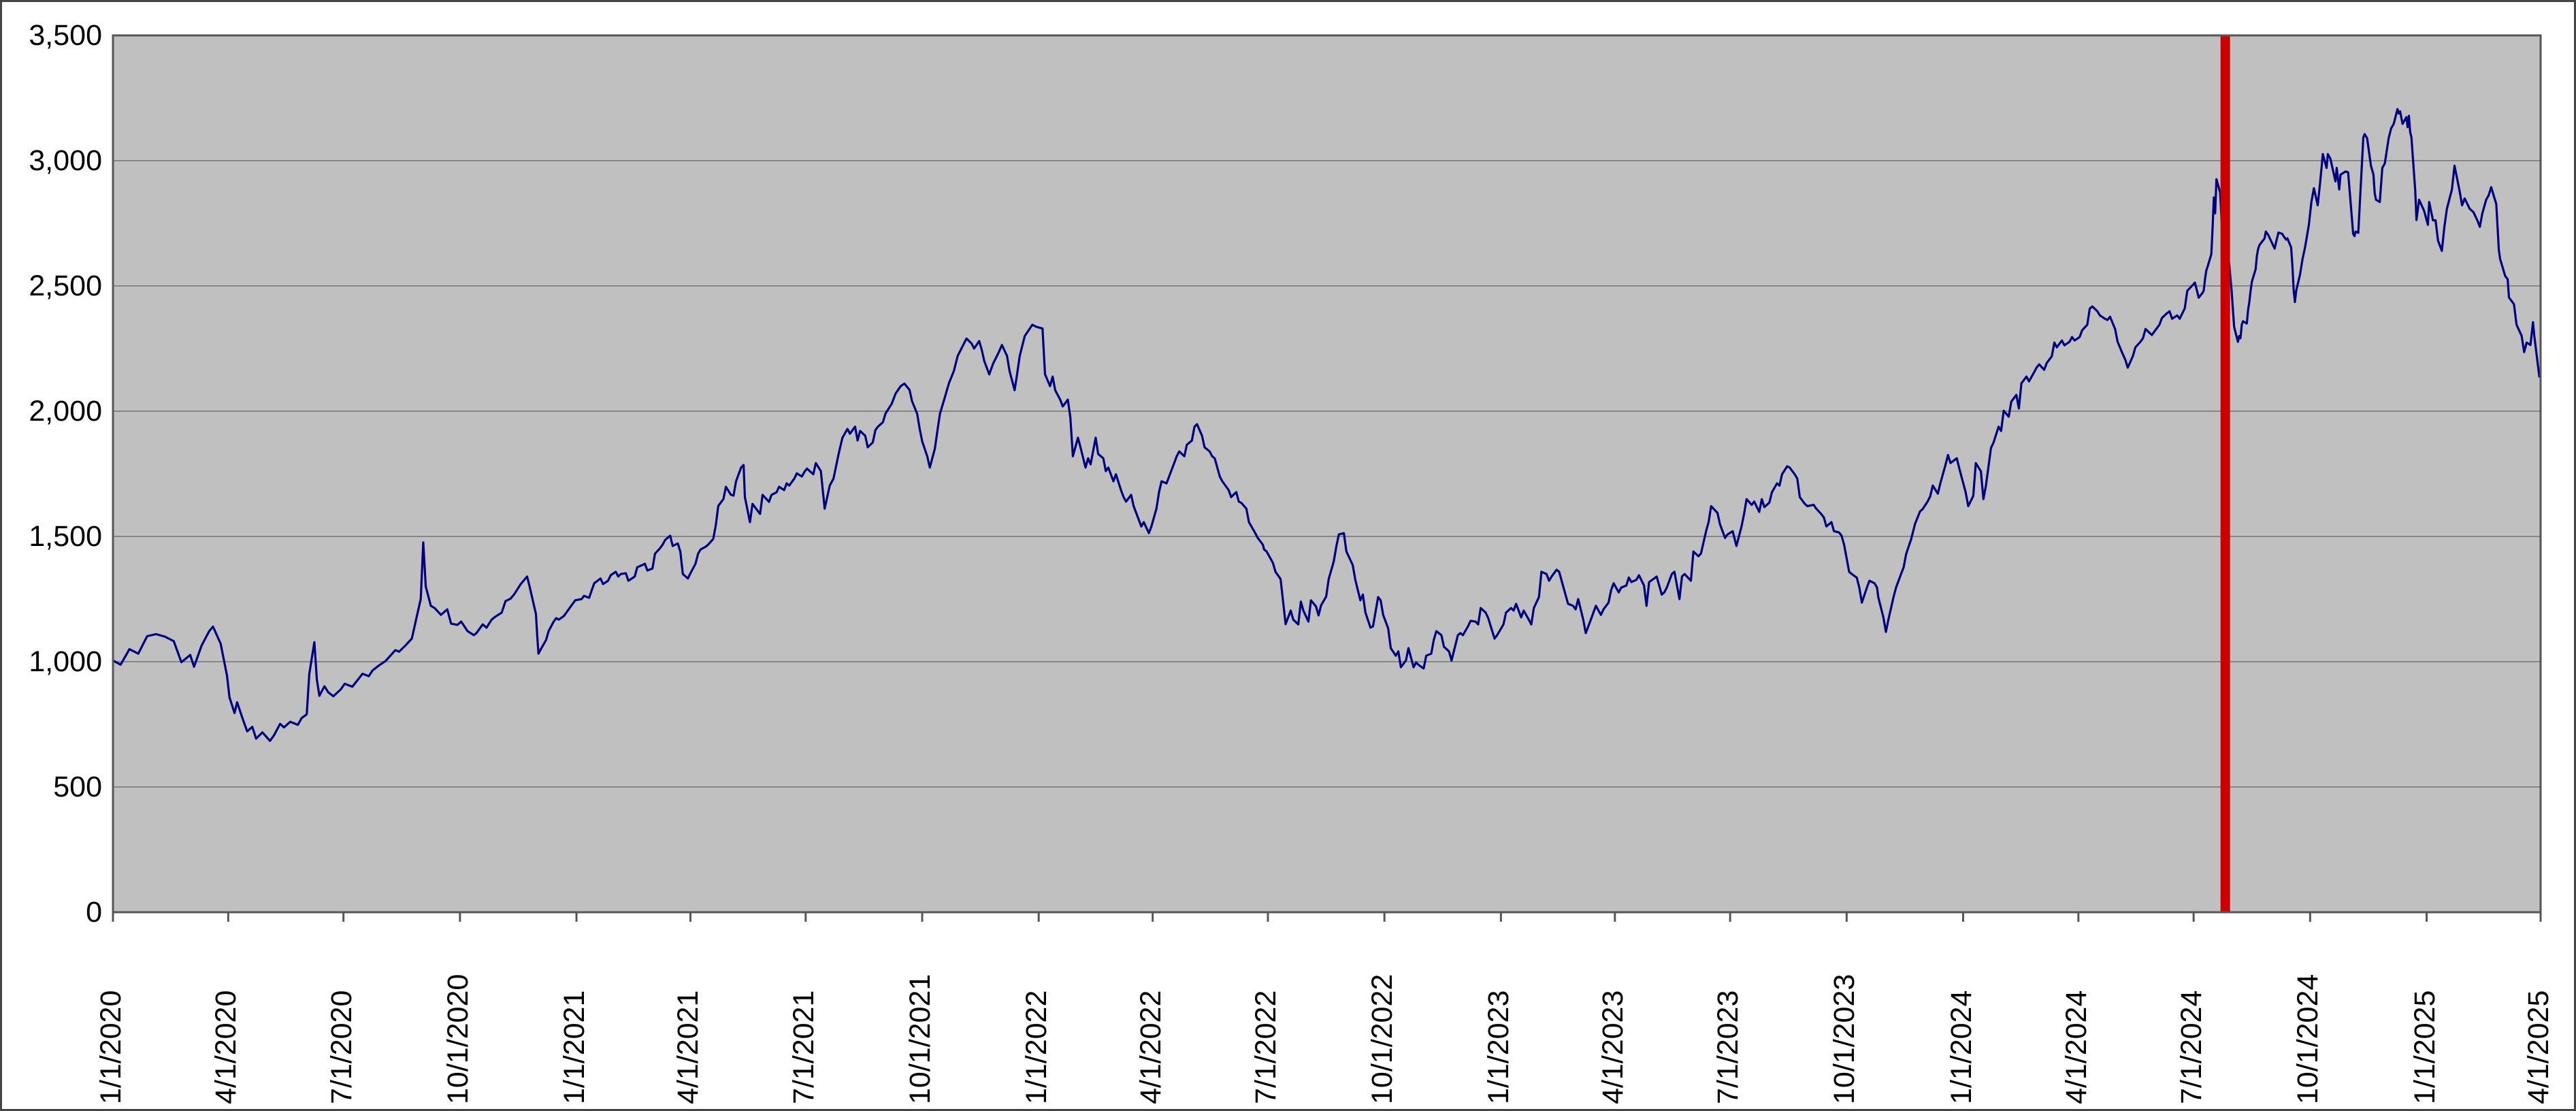 The width and height of the screenshot is (2576, 1111). I want to click on x-axis-label: 10/1/2020, so click(458, 1038).